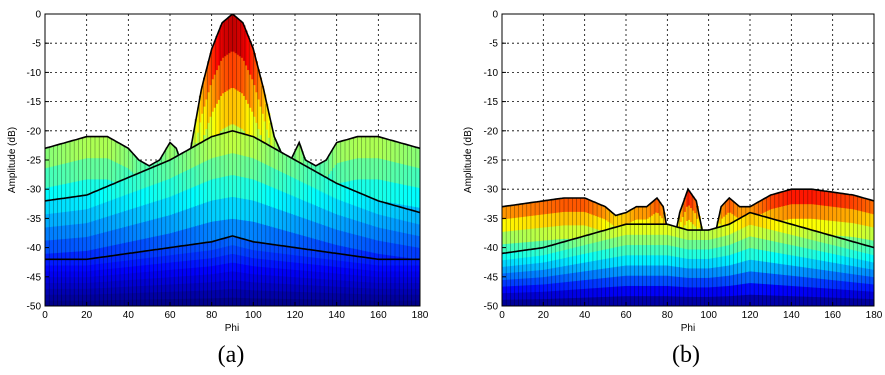 This screenshot has width=885, height=375. What do you see at coordinates (34, 248) in the screenshot?
I see `y-tick-label: -40` at bounding box center [34, 248].